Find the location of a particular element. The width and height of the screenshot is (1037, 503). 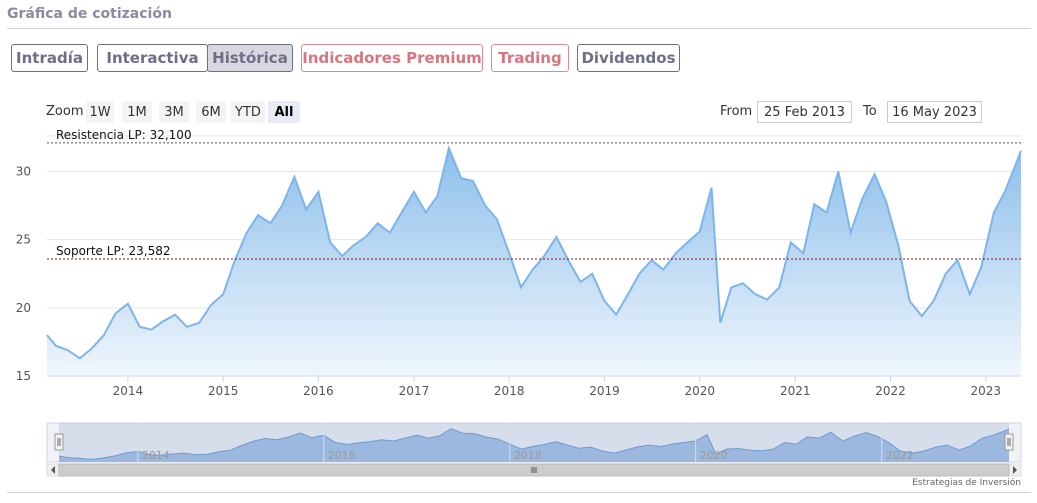

navigator-tick-label: 2020 is located at coordinates (714, 455).